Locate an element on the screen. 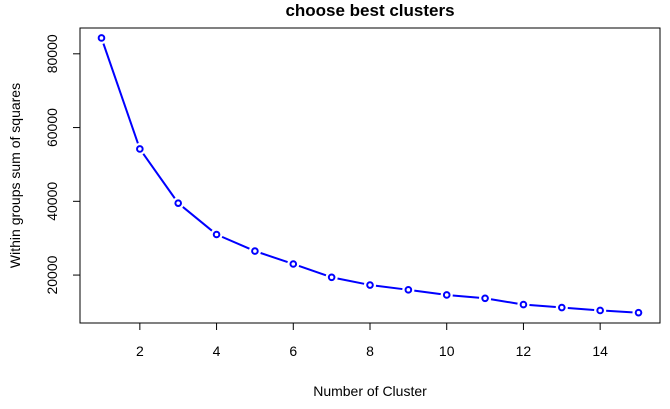 Image resolution: width=670 pixels, height=409 pixels. x-tick-label: 4 is located at coordinates (217, 351).